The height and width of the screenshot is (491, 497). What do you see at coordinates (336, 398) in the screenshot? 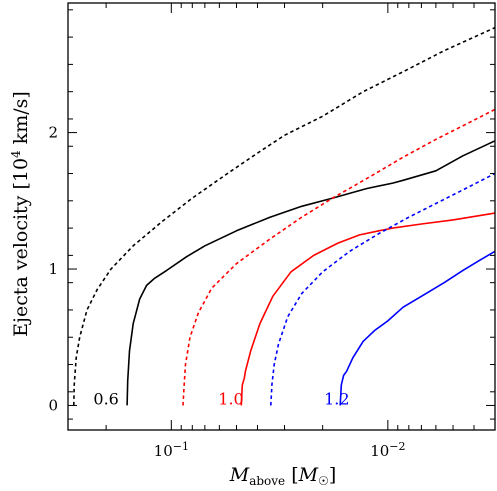
I see `curve-label-1-2: 1.2` at bounding box center [336, 398].